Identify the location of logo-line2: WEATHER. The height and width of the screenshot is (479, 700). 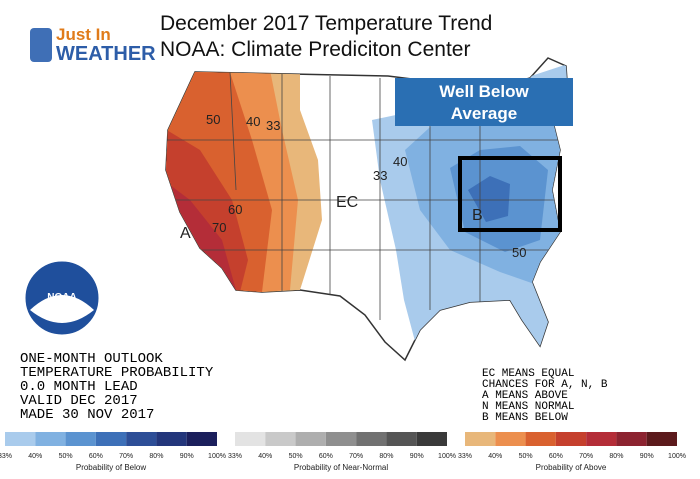
(106, 54).